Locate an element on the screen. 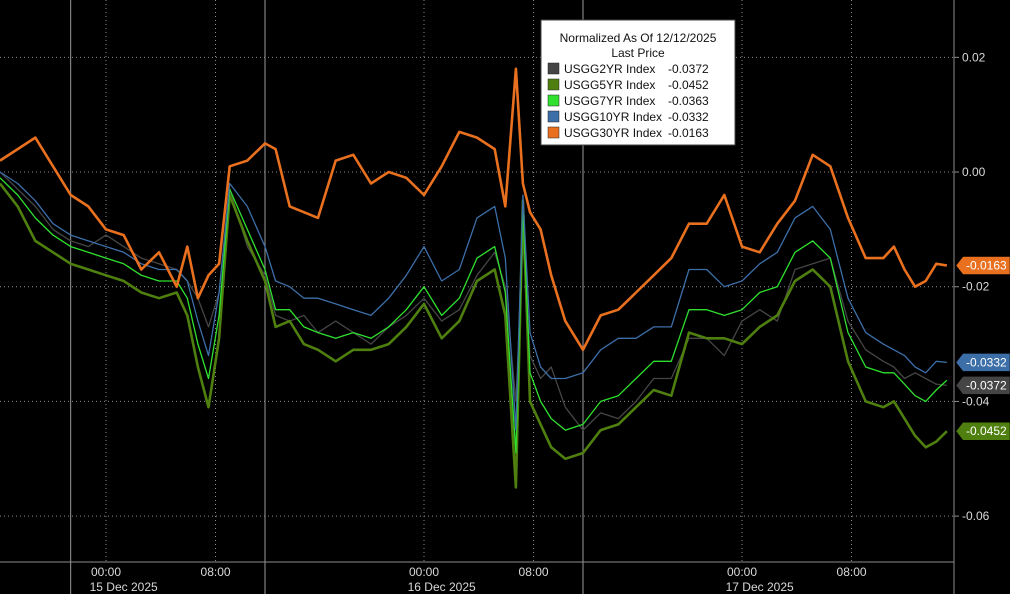 The image size is (1010, 594). last-price-tag: -0.0163 is located at coordinates (982, 265).